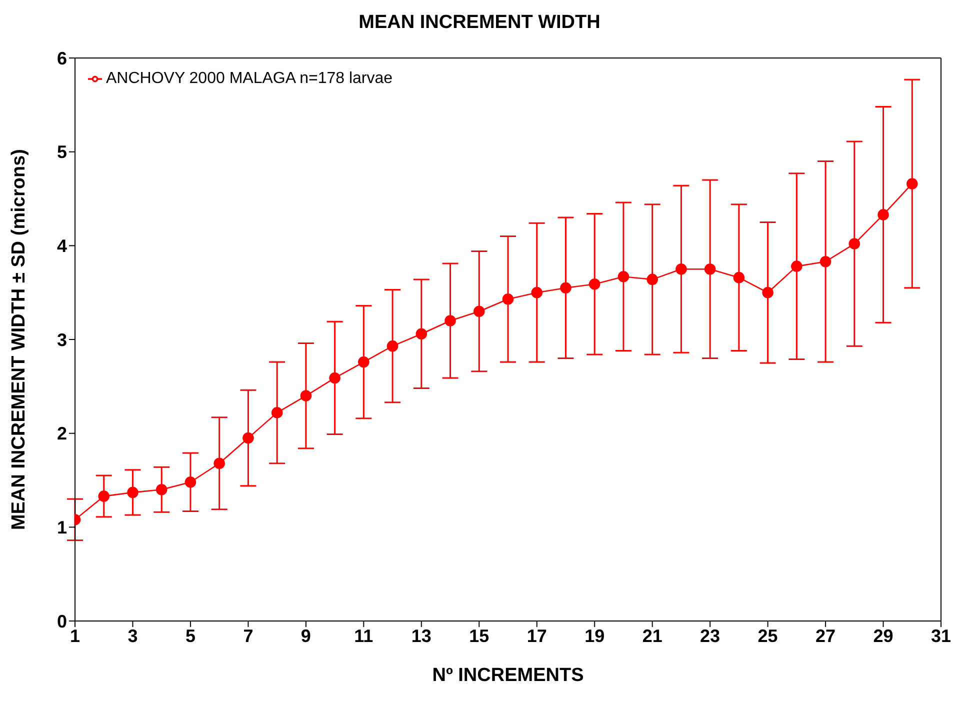 The height and width of the screenshot is (707, 959). What do you see at coordinates (61, 528) in the screenshot?
I see `y-tick-label: 1` at bounding box center [61, 528].